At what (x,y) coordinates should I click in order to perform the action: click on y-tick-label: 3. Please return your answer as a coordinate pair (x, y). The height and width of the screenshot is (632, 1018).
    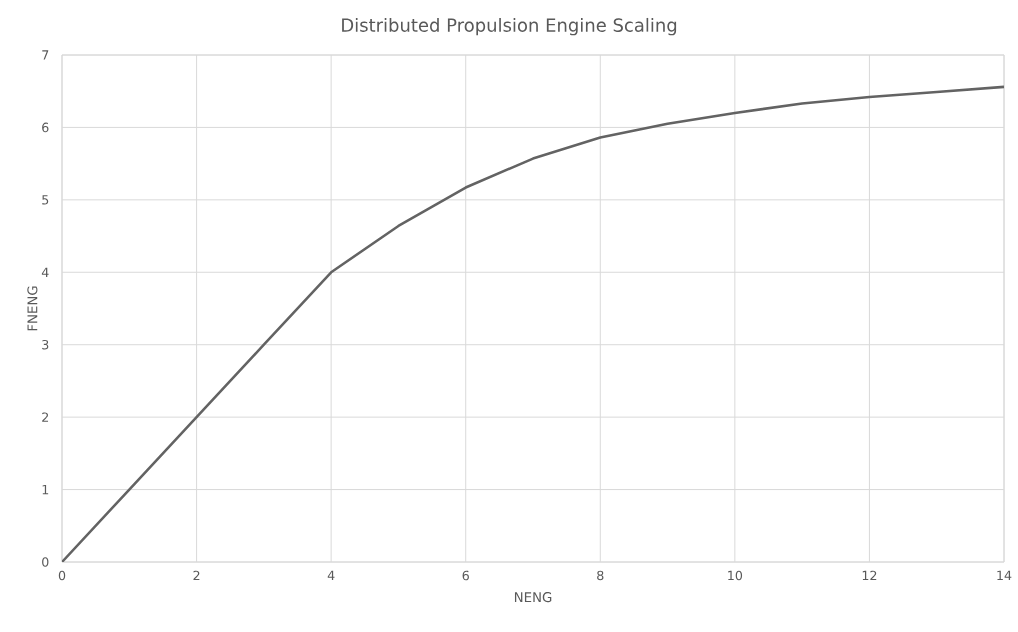
    Looking at the image, I should click on (45, 344).